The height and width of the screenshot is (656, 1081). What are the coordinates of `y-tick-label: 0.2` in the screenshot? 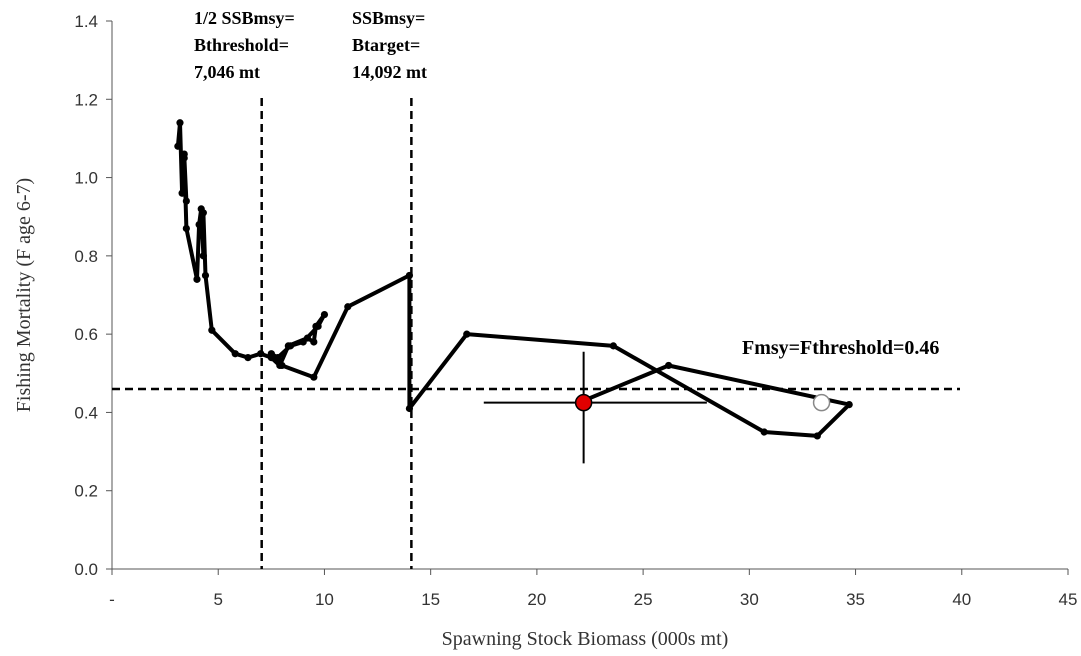 It's located at (86, 491).